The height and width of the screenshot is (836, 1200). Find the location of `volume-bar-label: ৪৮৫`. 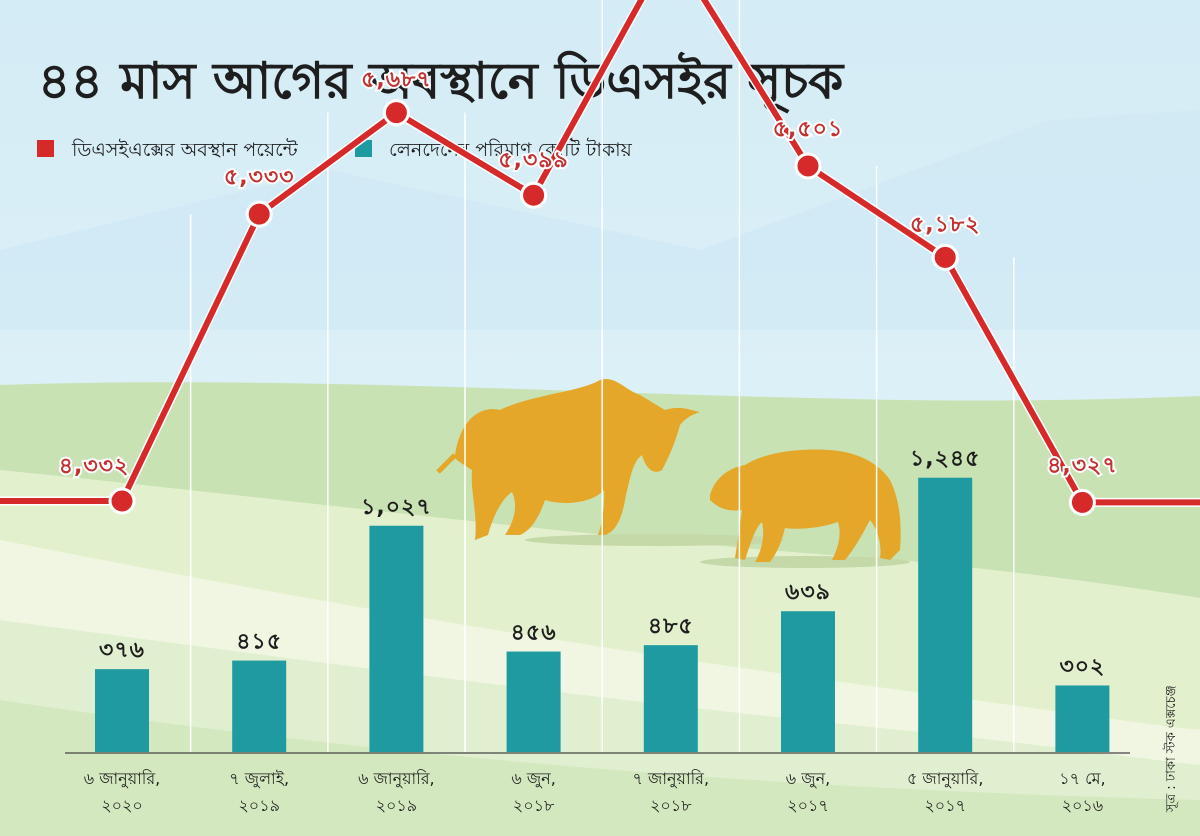

volume-bar-label: ৪৮৫ is located at coordinates (671, 626).